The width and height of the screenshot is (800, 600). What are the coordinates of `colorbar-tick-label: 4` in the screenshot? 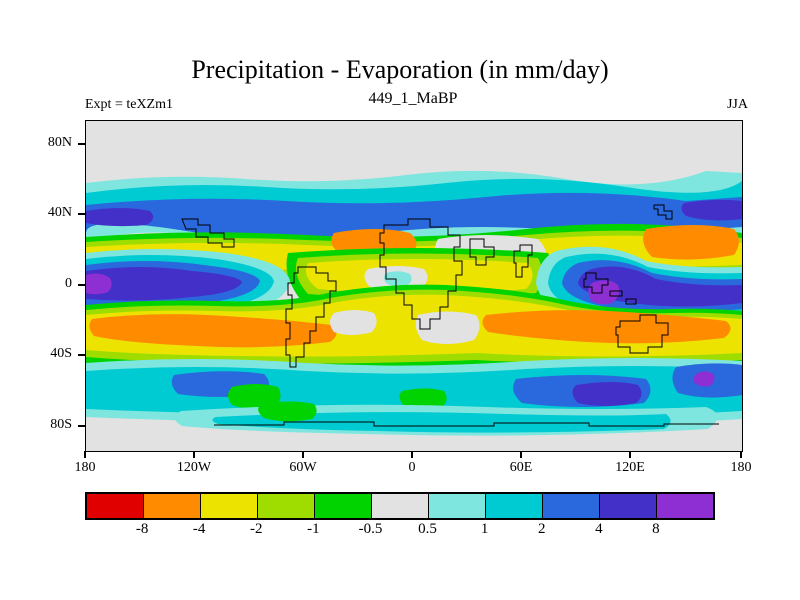 It's located at (599, 529).